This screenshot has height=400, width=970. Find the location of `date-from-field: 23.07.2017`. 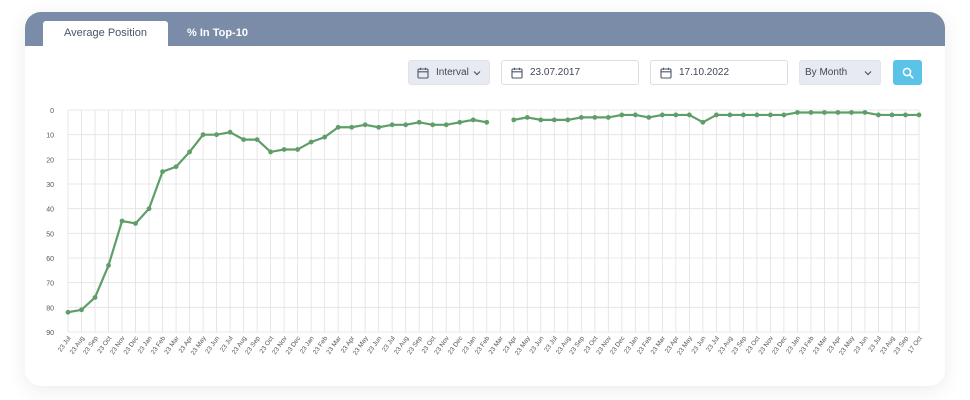

date-from-field: 23.07.2017 is located at coordinates (570, 72).